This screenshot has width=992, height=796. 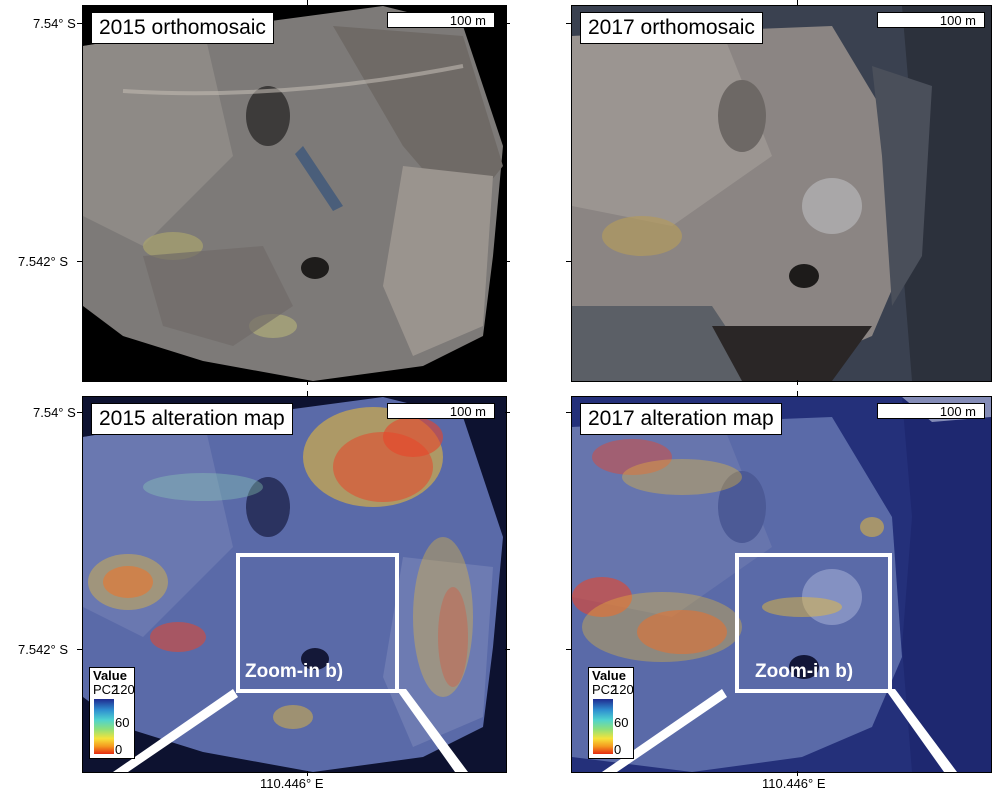 I want to click on lat-label-bottom-row-upper: 7.54° S, so click(x=54, y=412).